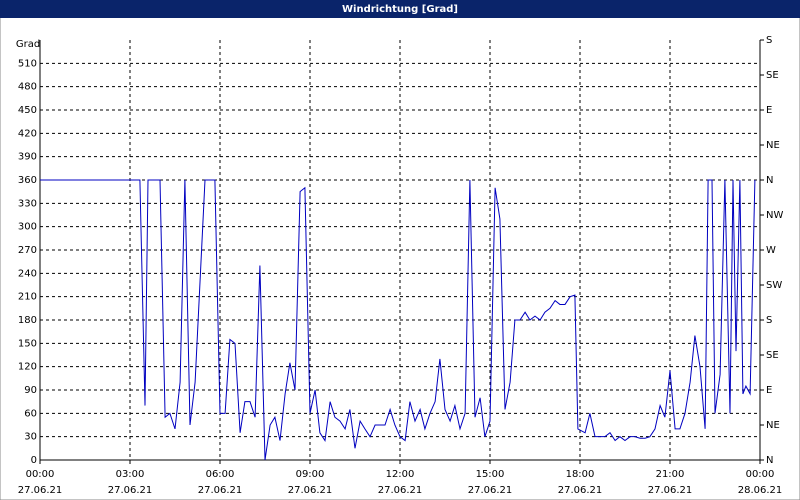  Describe the element at coordinates (580, 474) in the screenshot. I see `x-tick-label: 18:00` at that location.